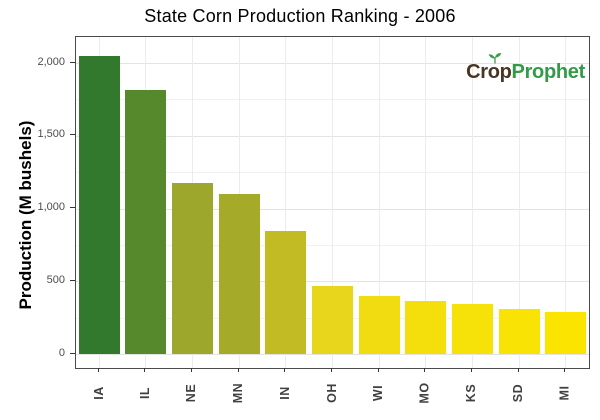 The height and width of the screenshot is (420, 600). I want to click on x-tick-label: IA, so click(98, 393).